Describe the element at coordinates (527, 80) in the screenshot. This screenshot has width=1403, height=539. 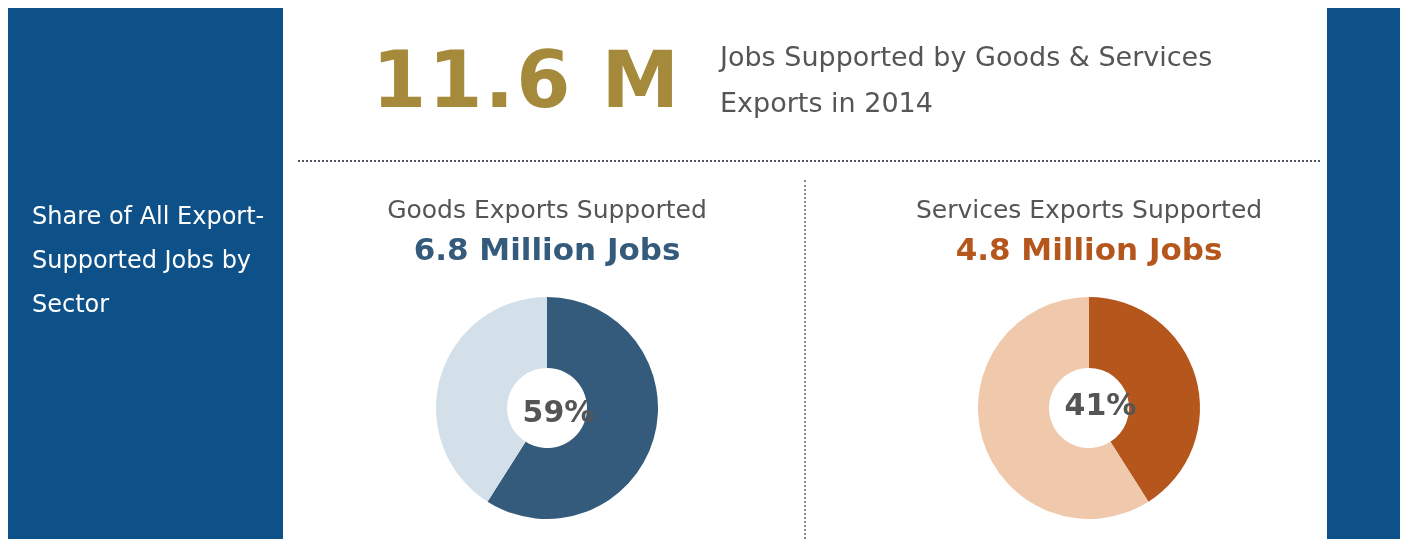
I see `text: 11.6 M` at that location.